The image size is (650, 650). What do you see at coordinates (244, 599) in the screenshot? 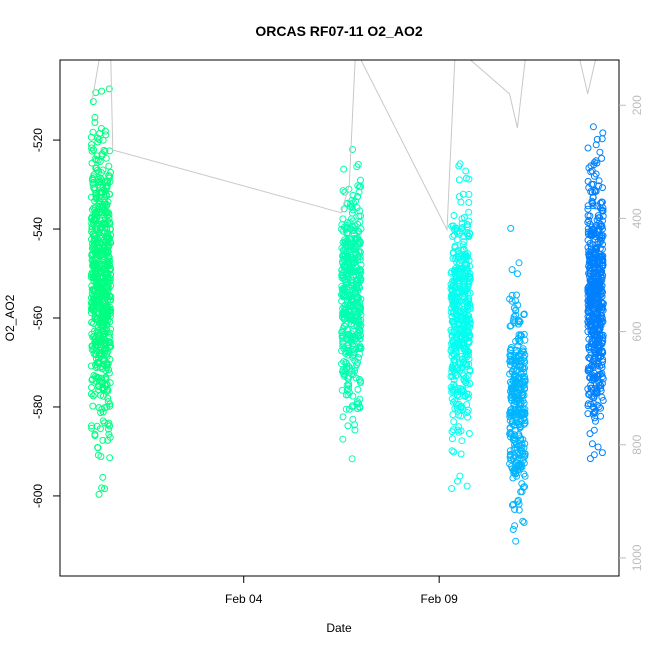
I see `x-tick-label: Feb 04` at bounding box center [244, 599].